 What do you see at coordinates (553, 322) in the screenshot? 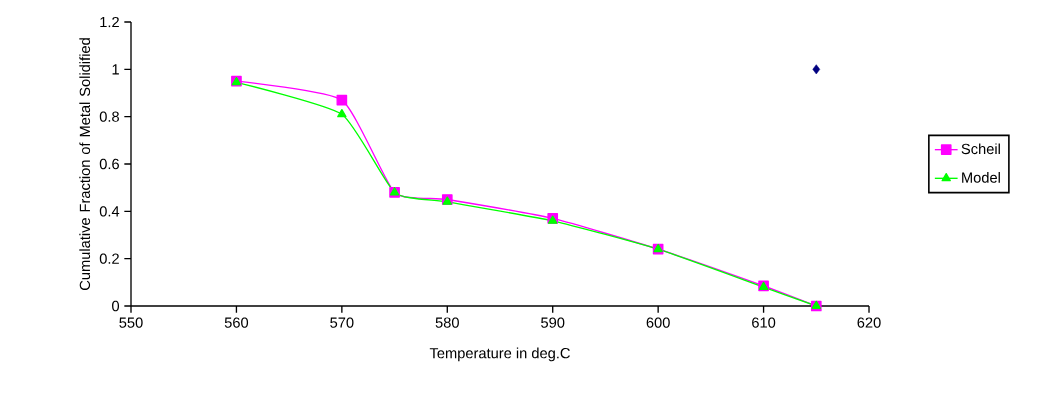
I see `x-tick-label: 590` at bounding box center [553, 322].